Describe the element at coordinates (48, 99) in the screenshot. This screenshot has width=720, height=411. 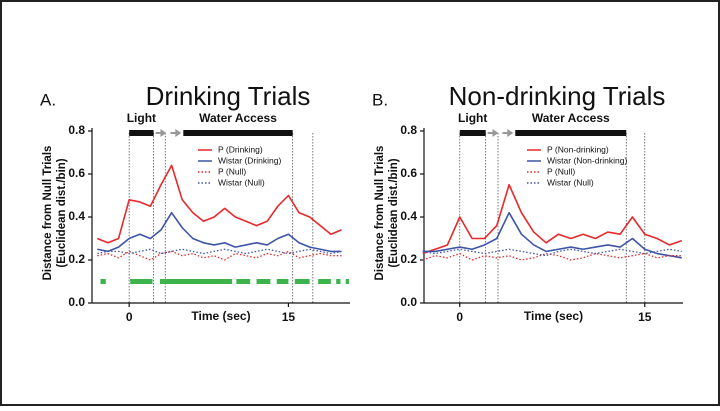
I see `panel-label: A.` at that location.